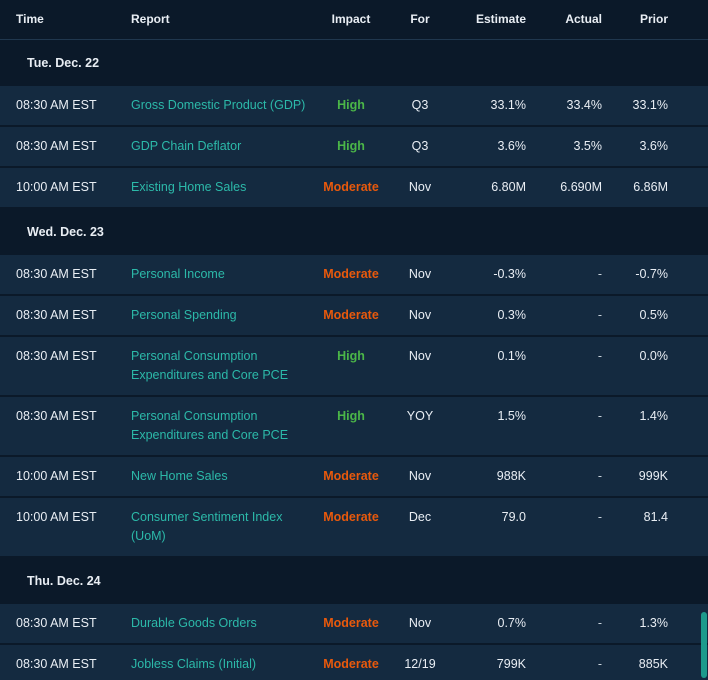 The height and width of the screenshot is (680, 708). I want to click on row-report-cell: Personal Spending, so click(223, 315).